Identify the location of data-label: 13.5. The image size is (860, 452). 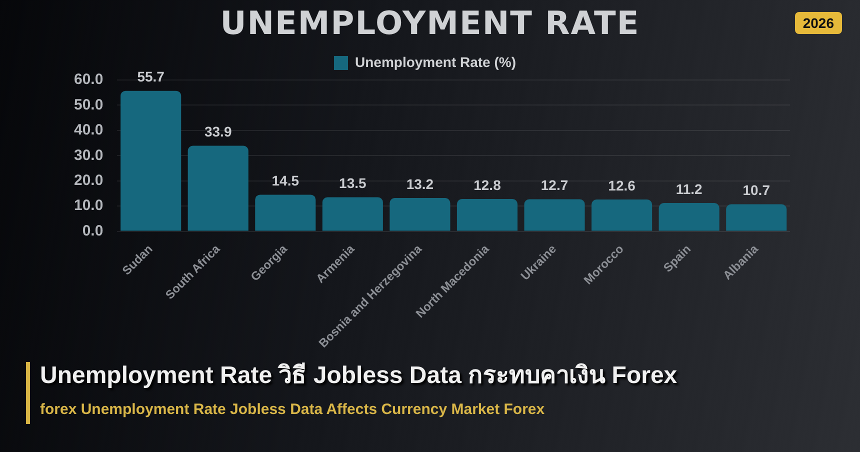
(353, 183).